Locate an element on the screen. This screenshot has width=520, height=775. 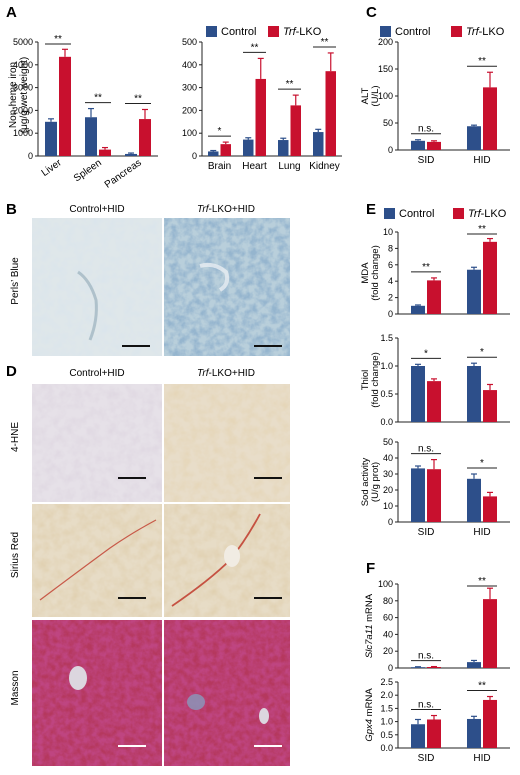
legend-e: Control Trf-LKO is located at coordinates (445, 214).